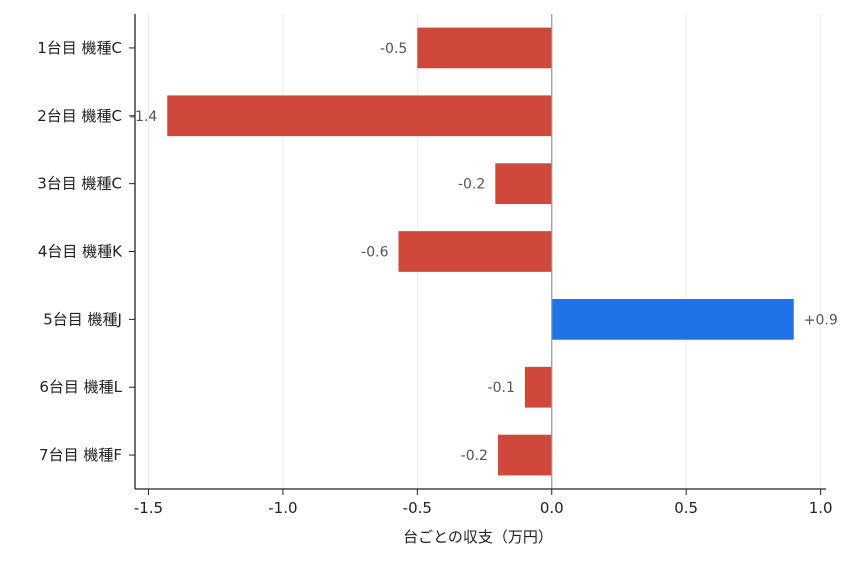 The image size is (853, 565). What do you see at coordinates (80, 455) in the screenshot?
I see `category-label: 7台目 機種F` at bounding box center [80, 455].